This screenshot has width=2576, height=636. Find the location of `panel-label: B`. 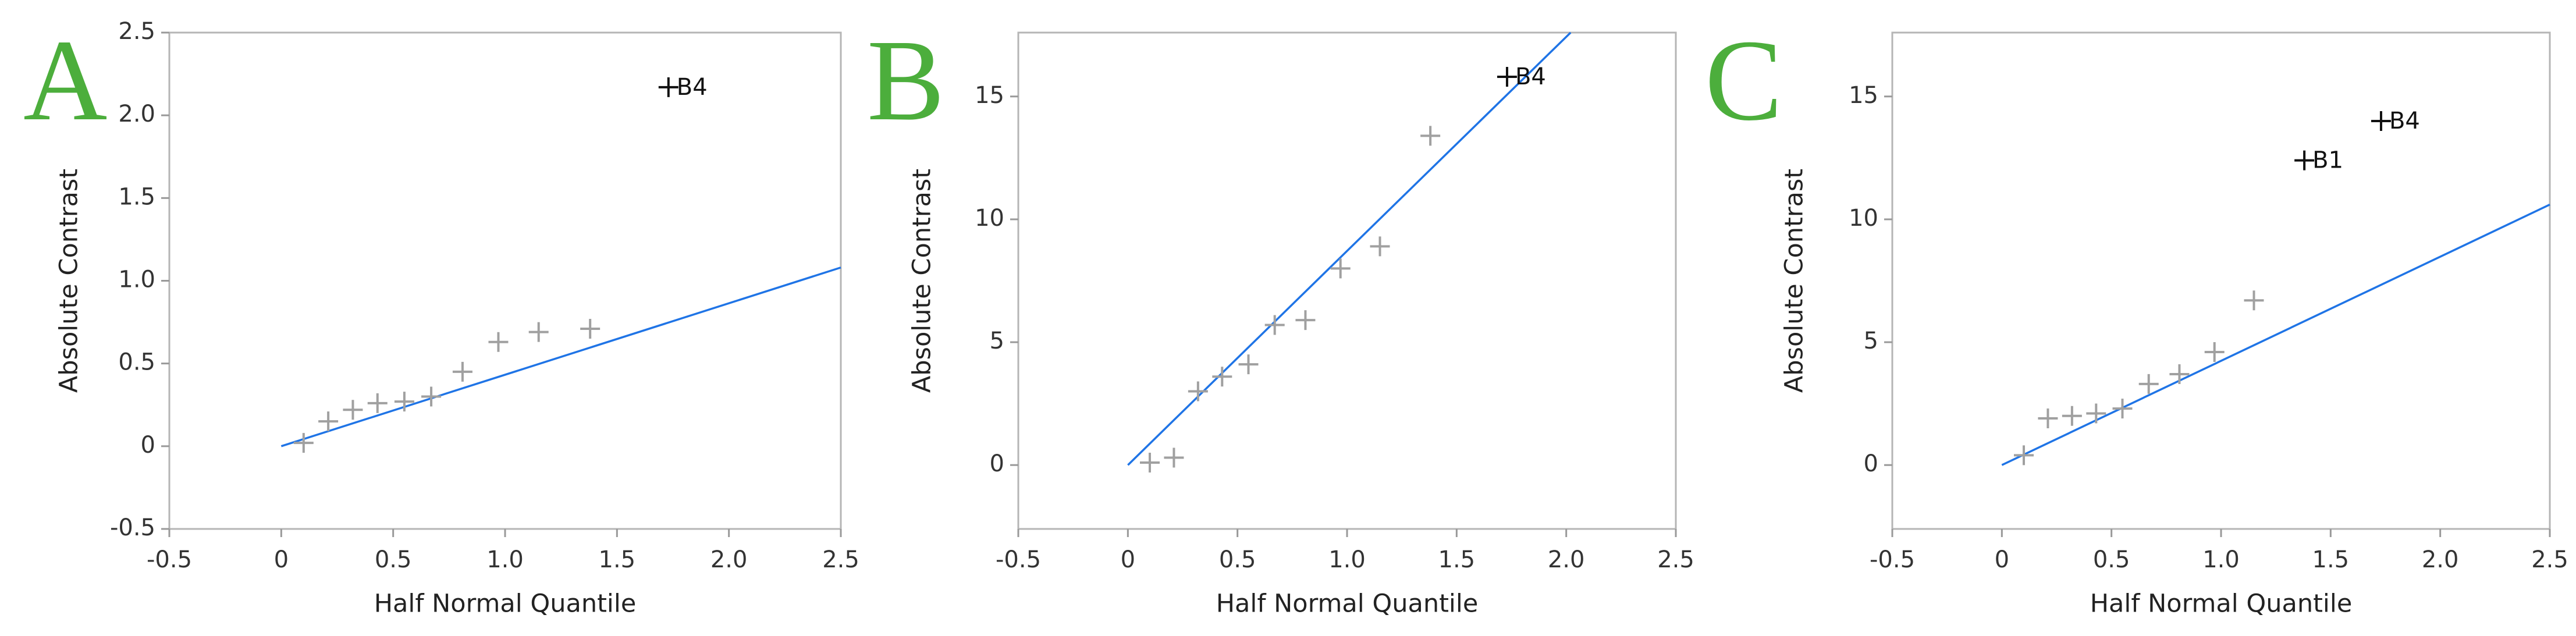

panel-label: B is located at coordinates (905, 80).